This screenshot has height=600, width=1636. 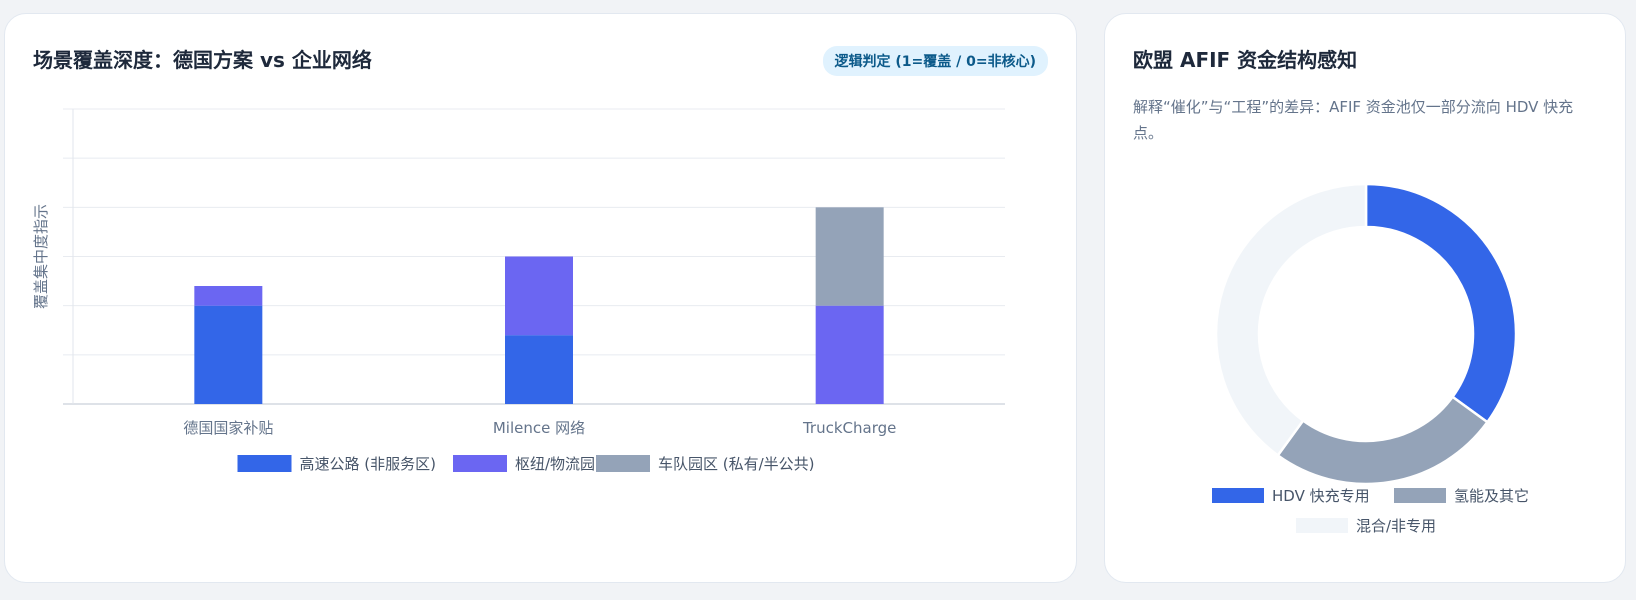 What do you see at coordinates (849, 428) in the screenshot?
I see `x-tick-label: TruckCharge` at bounding box center [849, 428].